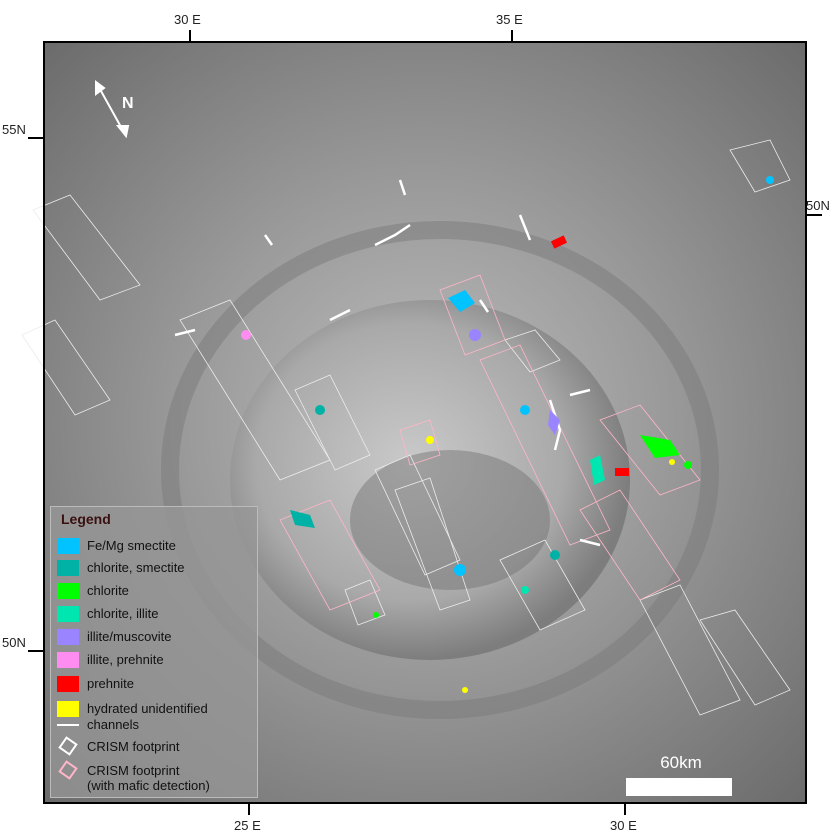  I want to click on legend-label: CRISM footprint (with mafic detection), so click(148, 778).